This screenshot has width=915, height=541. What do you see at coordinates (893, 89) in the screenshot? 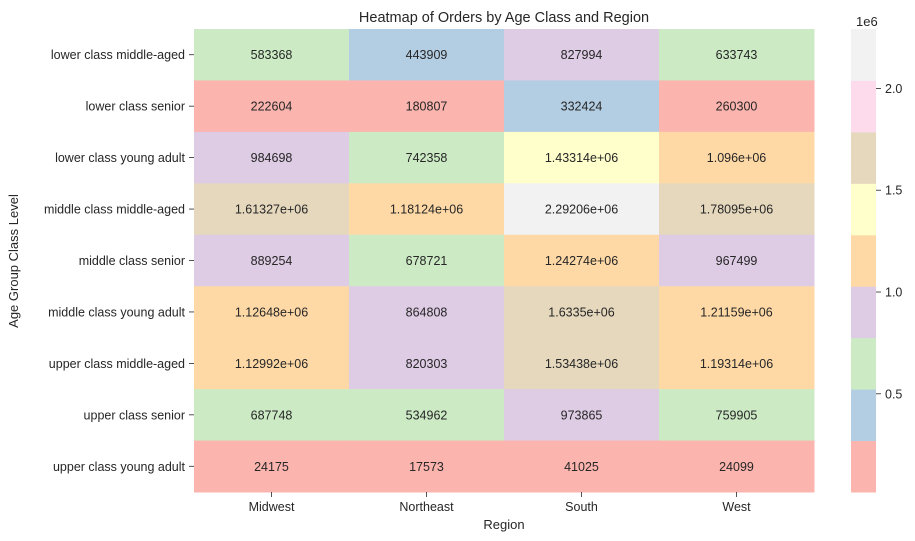
I see `colorbar-tick-label: 2.0` at bounding box center [893, 89].